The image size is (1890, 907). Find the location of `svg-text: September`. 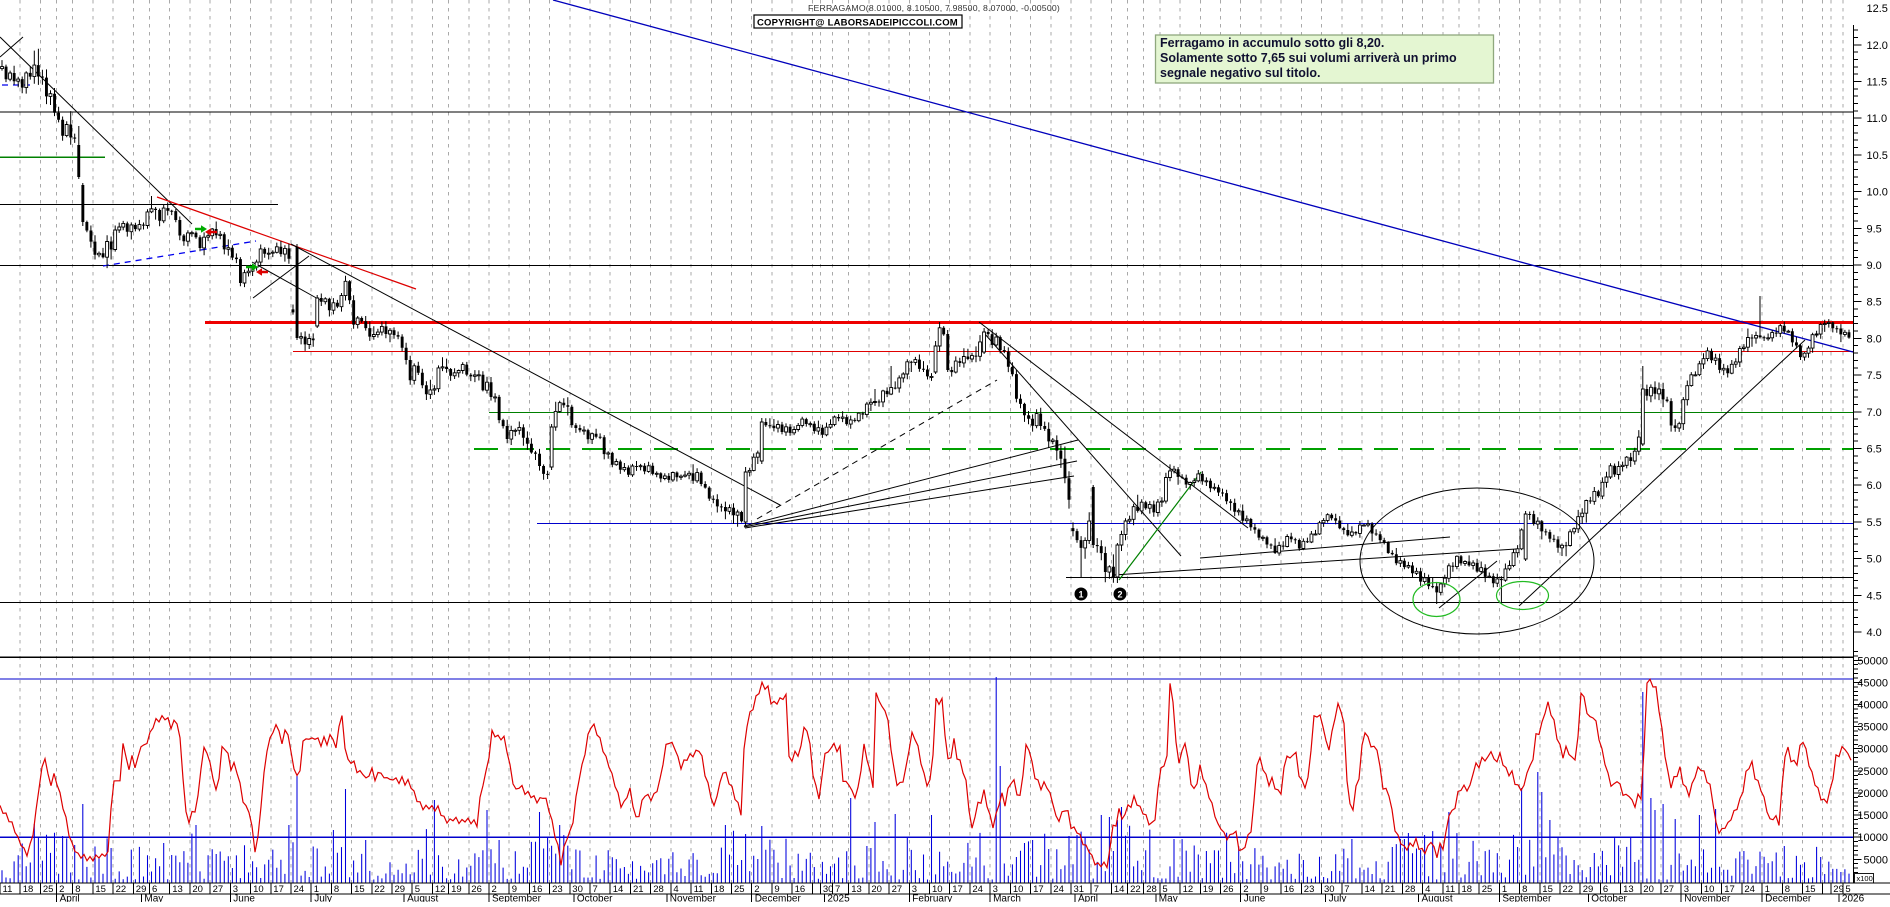

svg-text: September is located at coordinates (517, 898).